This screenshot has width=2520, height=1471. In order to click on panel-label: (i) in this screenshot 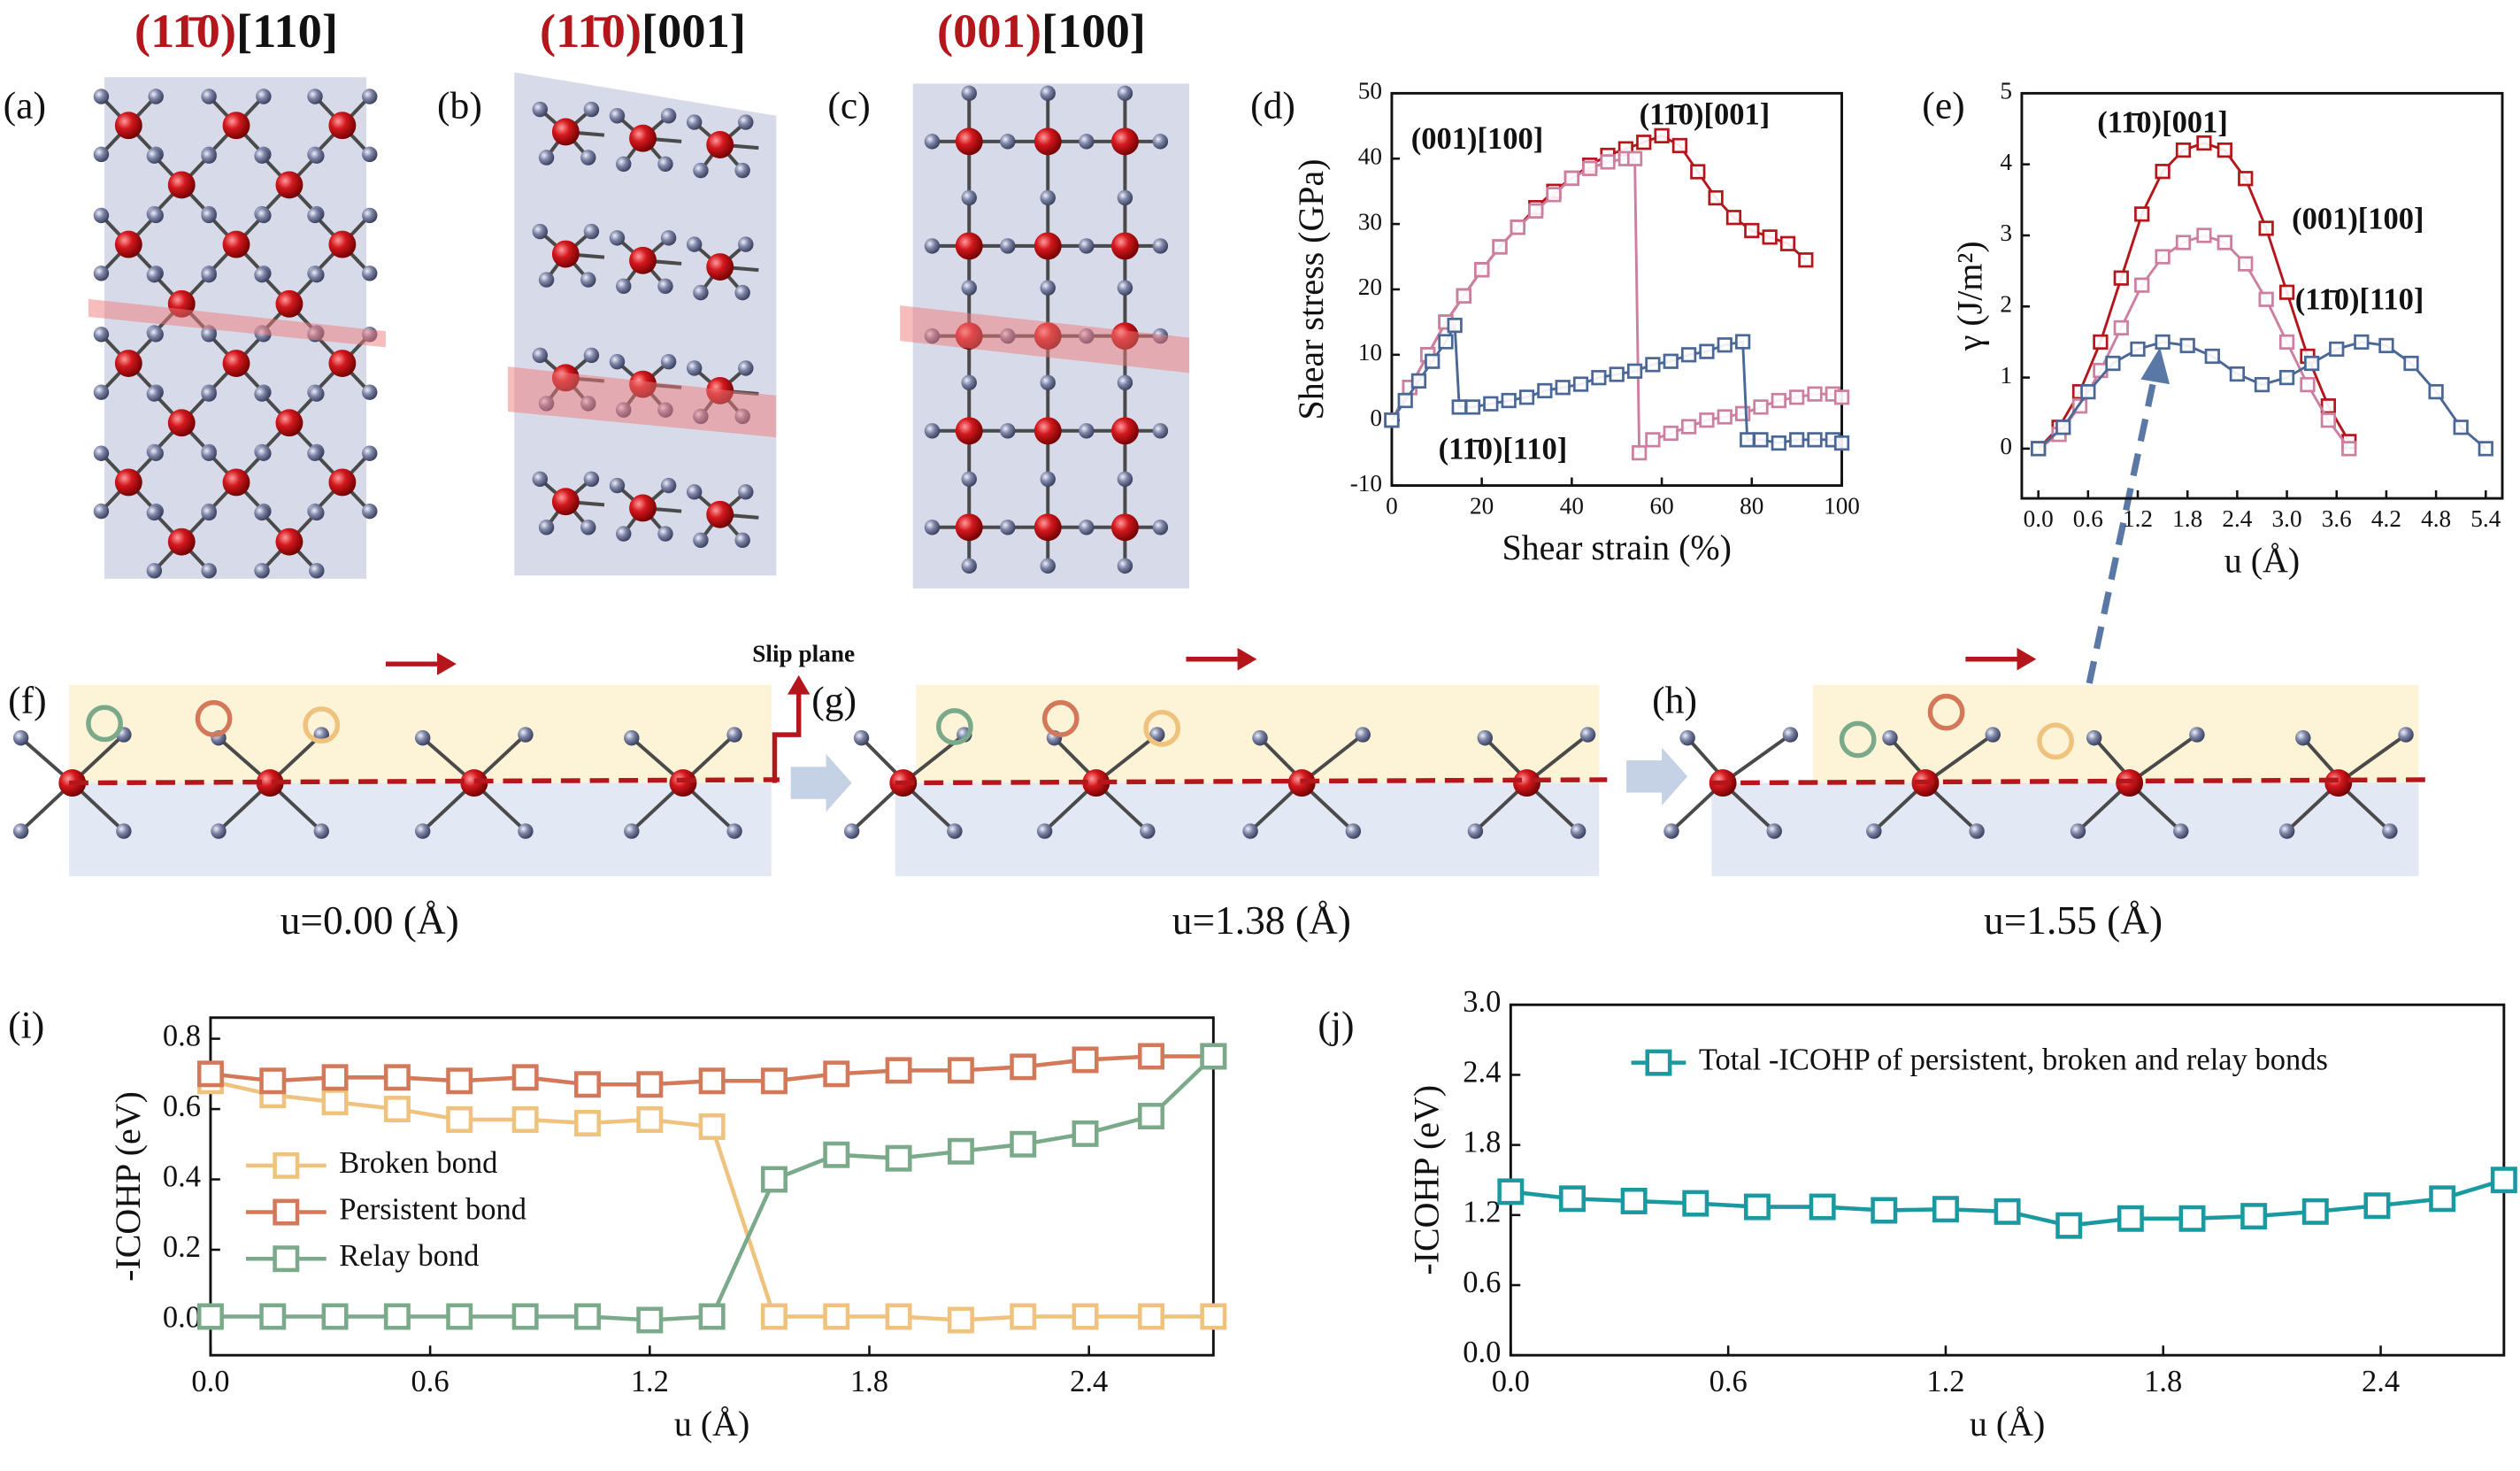, I will do `click(26, 1025)`.